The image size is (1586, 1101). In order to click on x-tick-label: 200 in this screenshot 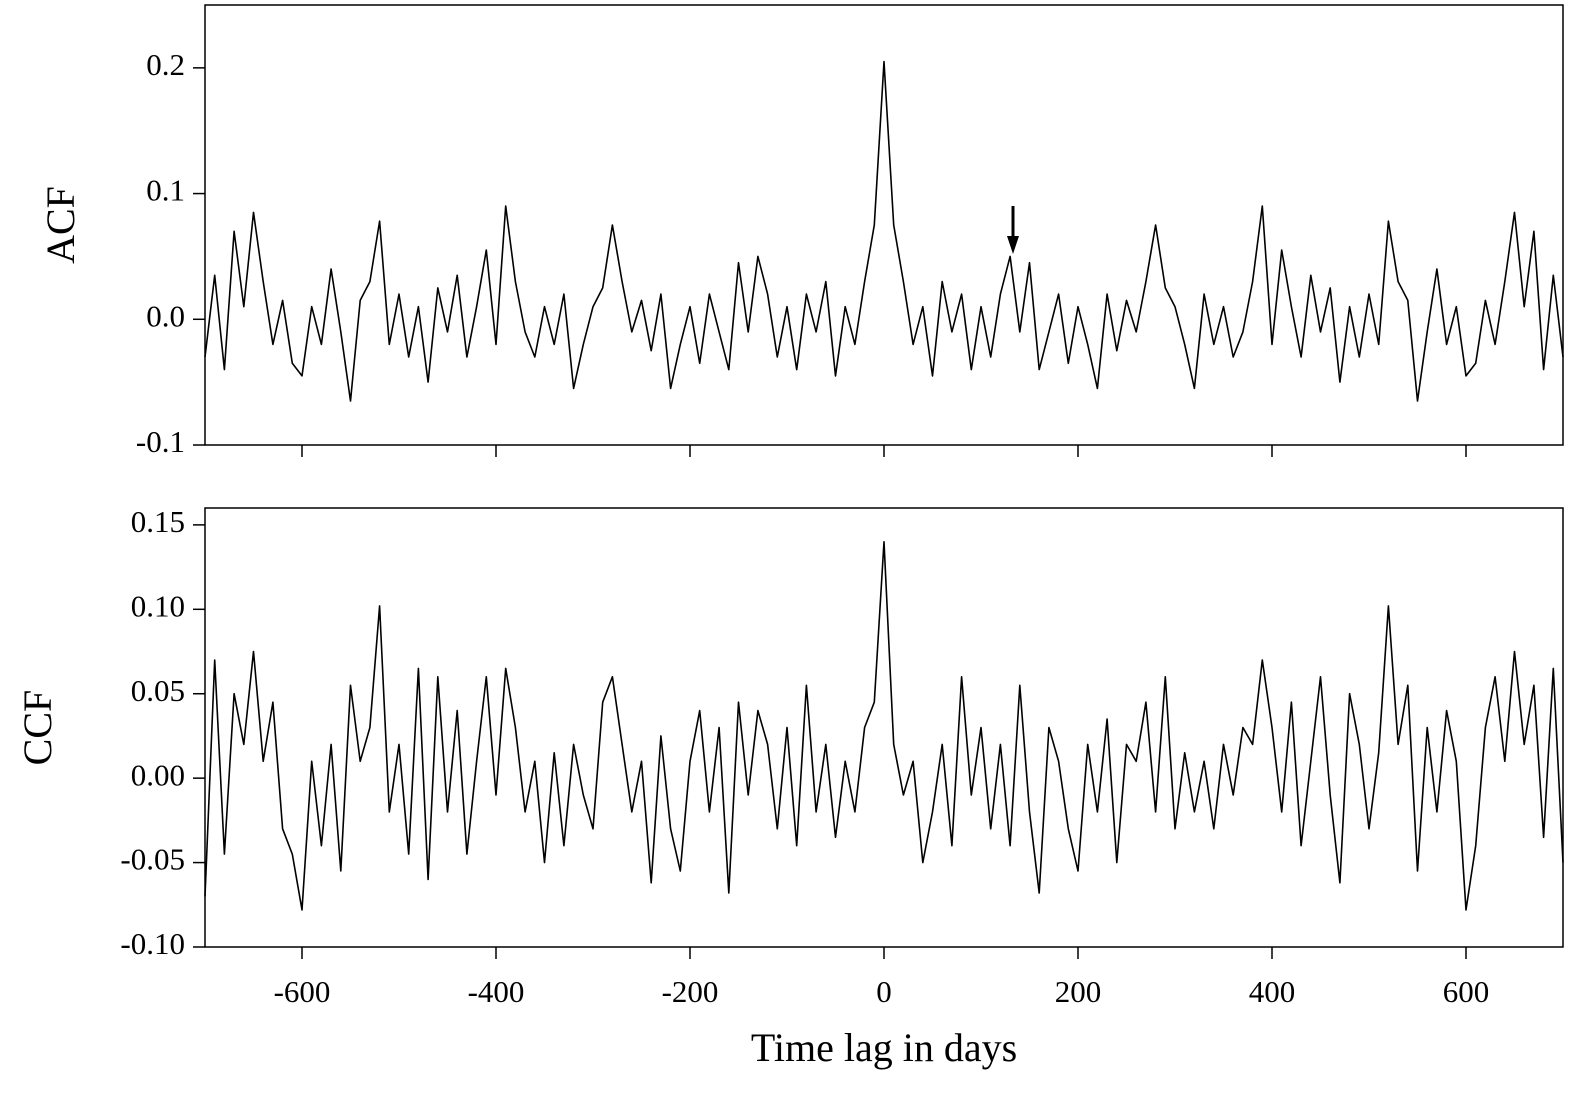, I will do `click(1078, 991)`.